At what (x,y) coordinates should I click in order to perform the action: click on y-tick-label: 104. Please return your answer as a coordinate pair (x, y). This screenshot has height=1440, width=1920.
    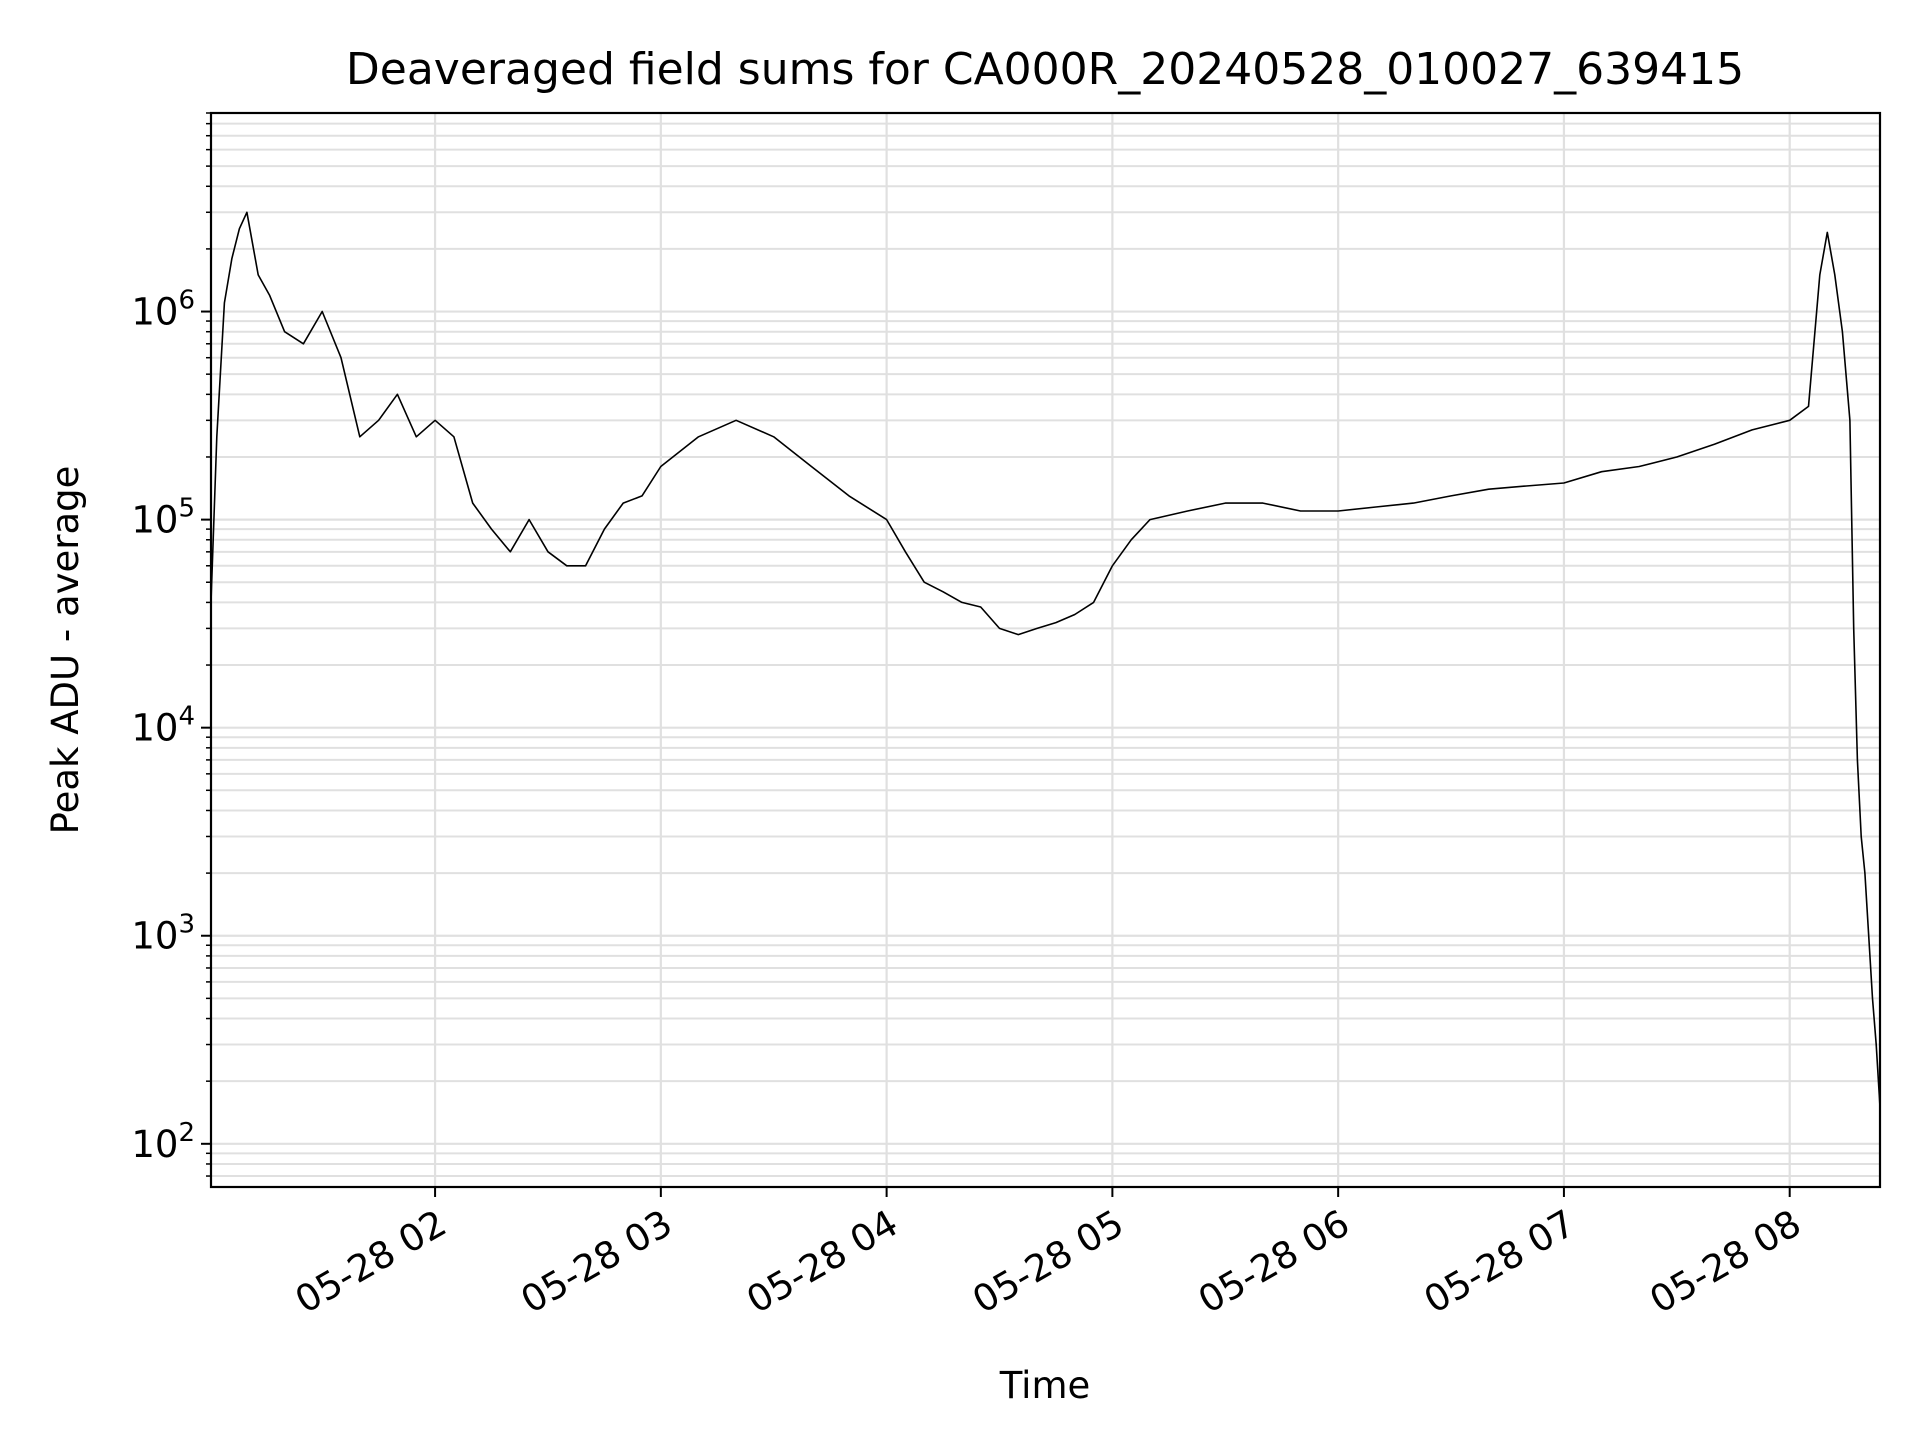
    Looking at the image, I should click on (163, 726).